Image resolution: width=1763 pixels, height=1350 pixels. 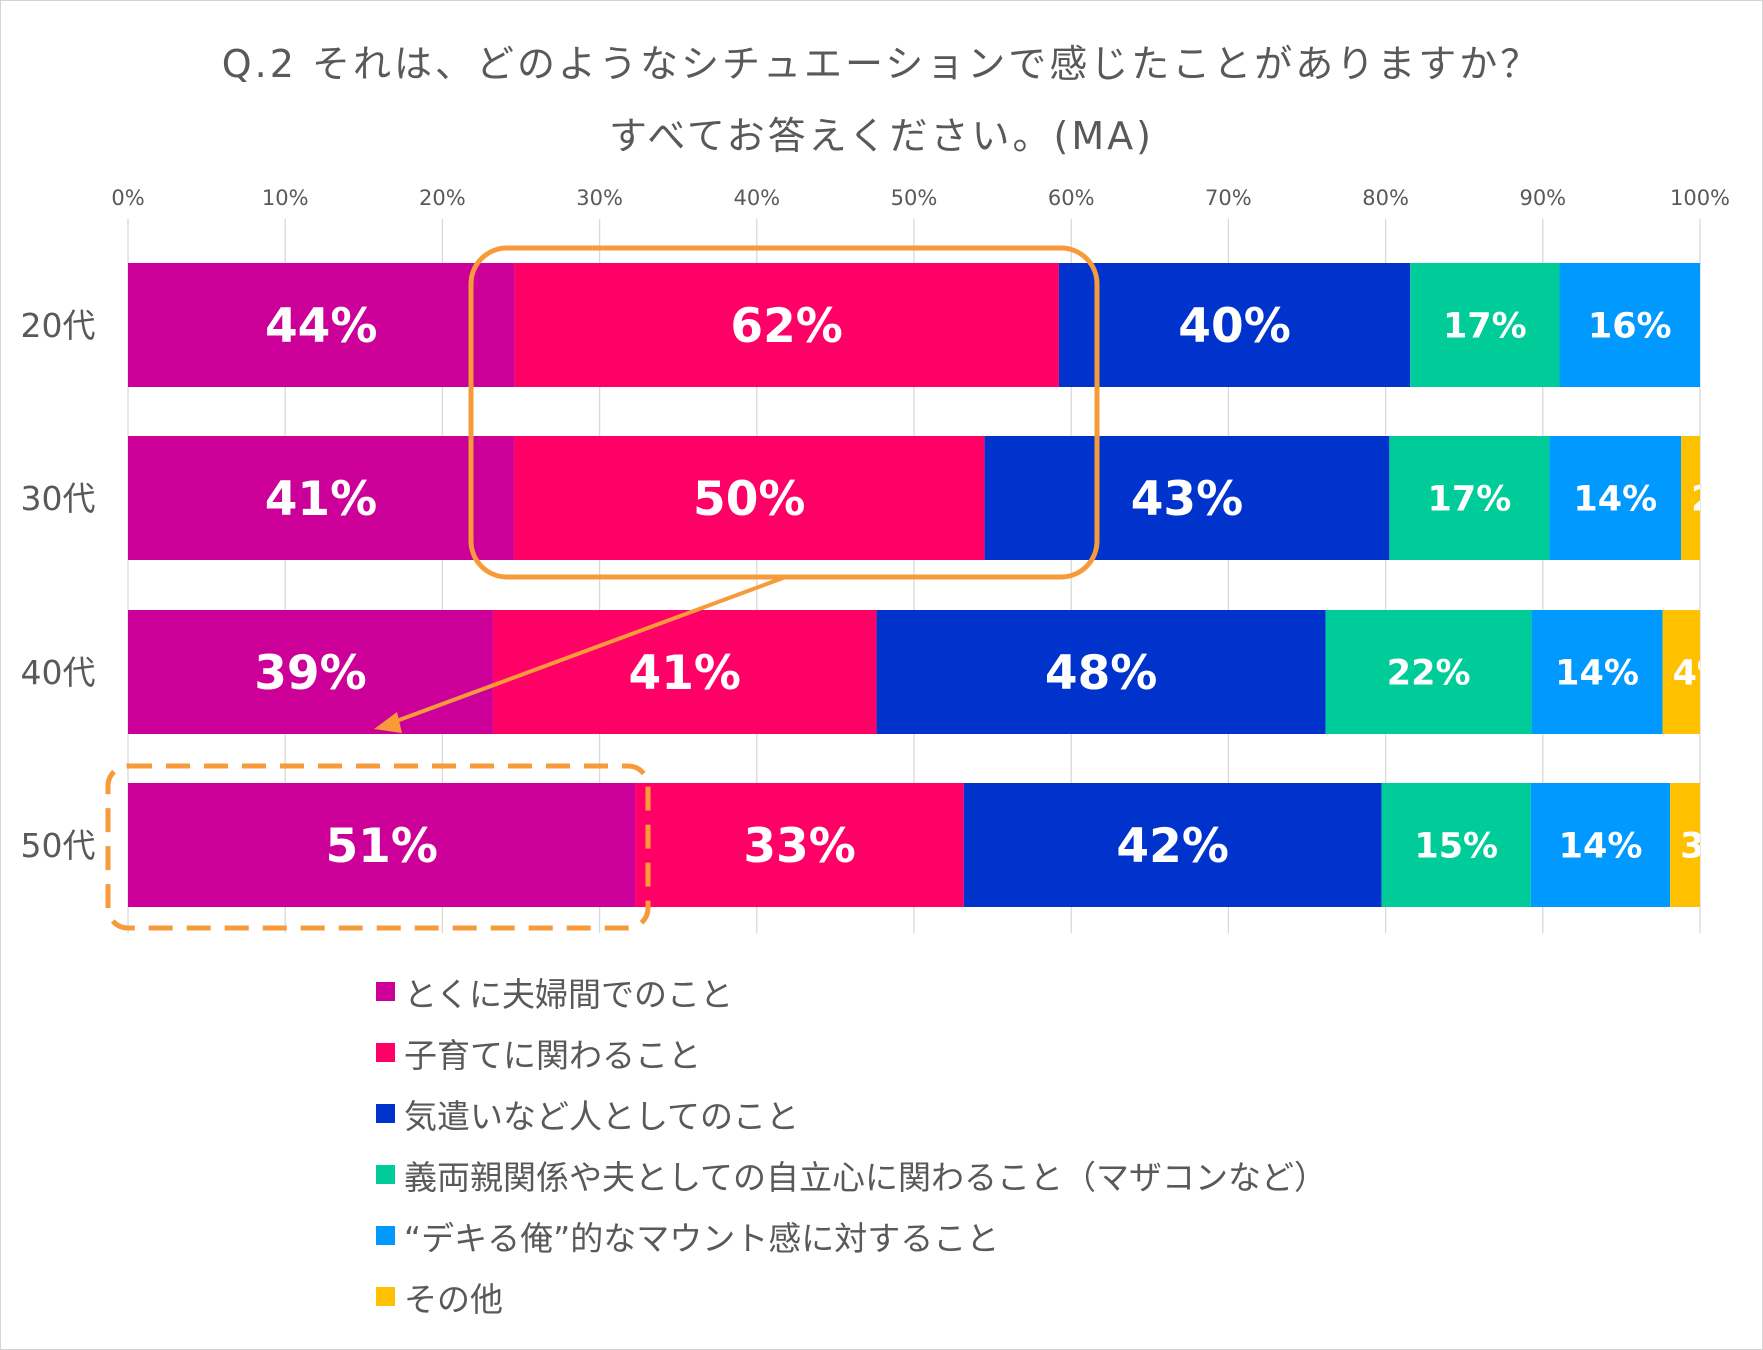 I want to click on highlight-arrow-line, so click(x=587, y=650).